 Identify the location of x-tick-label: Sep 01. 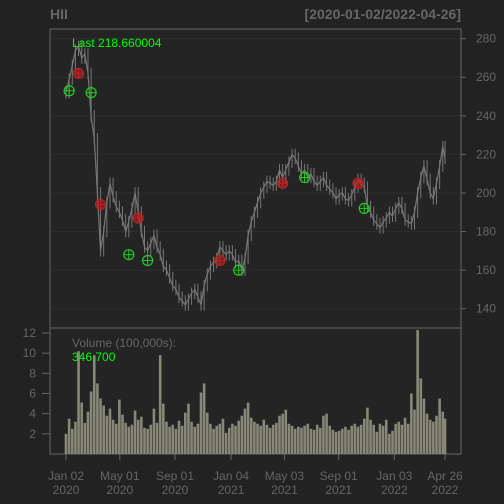
(175, 476).